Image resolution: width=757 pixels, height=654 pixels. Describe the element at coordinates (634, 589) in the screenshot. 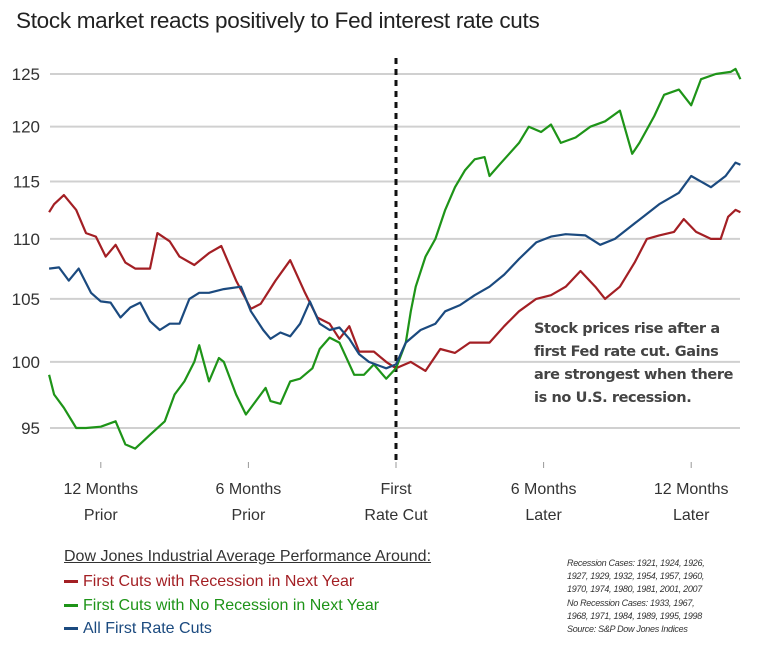

I see `footnote-line: 1970, 1974, 1980, 1981, 2001, 2007` at that location.